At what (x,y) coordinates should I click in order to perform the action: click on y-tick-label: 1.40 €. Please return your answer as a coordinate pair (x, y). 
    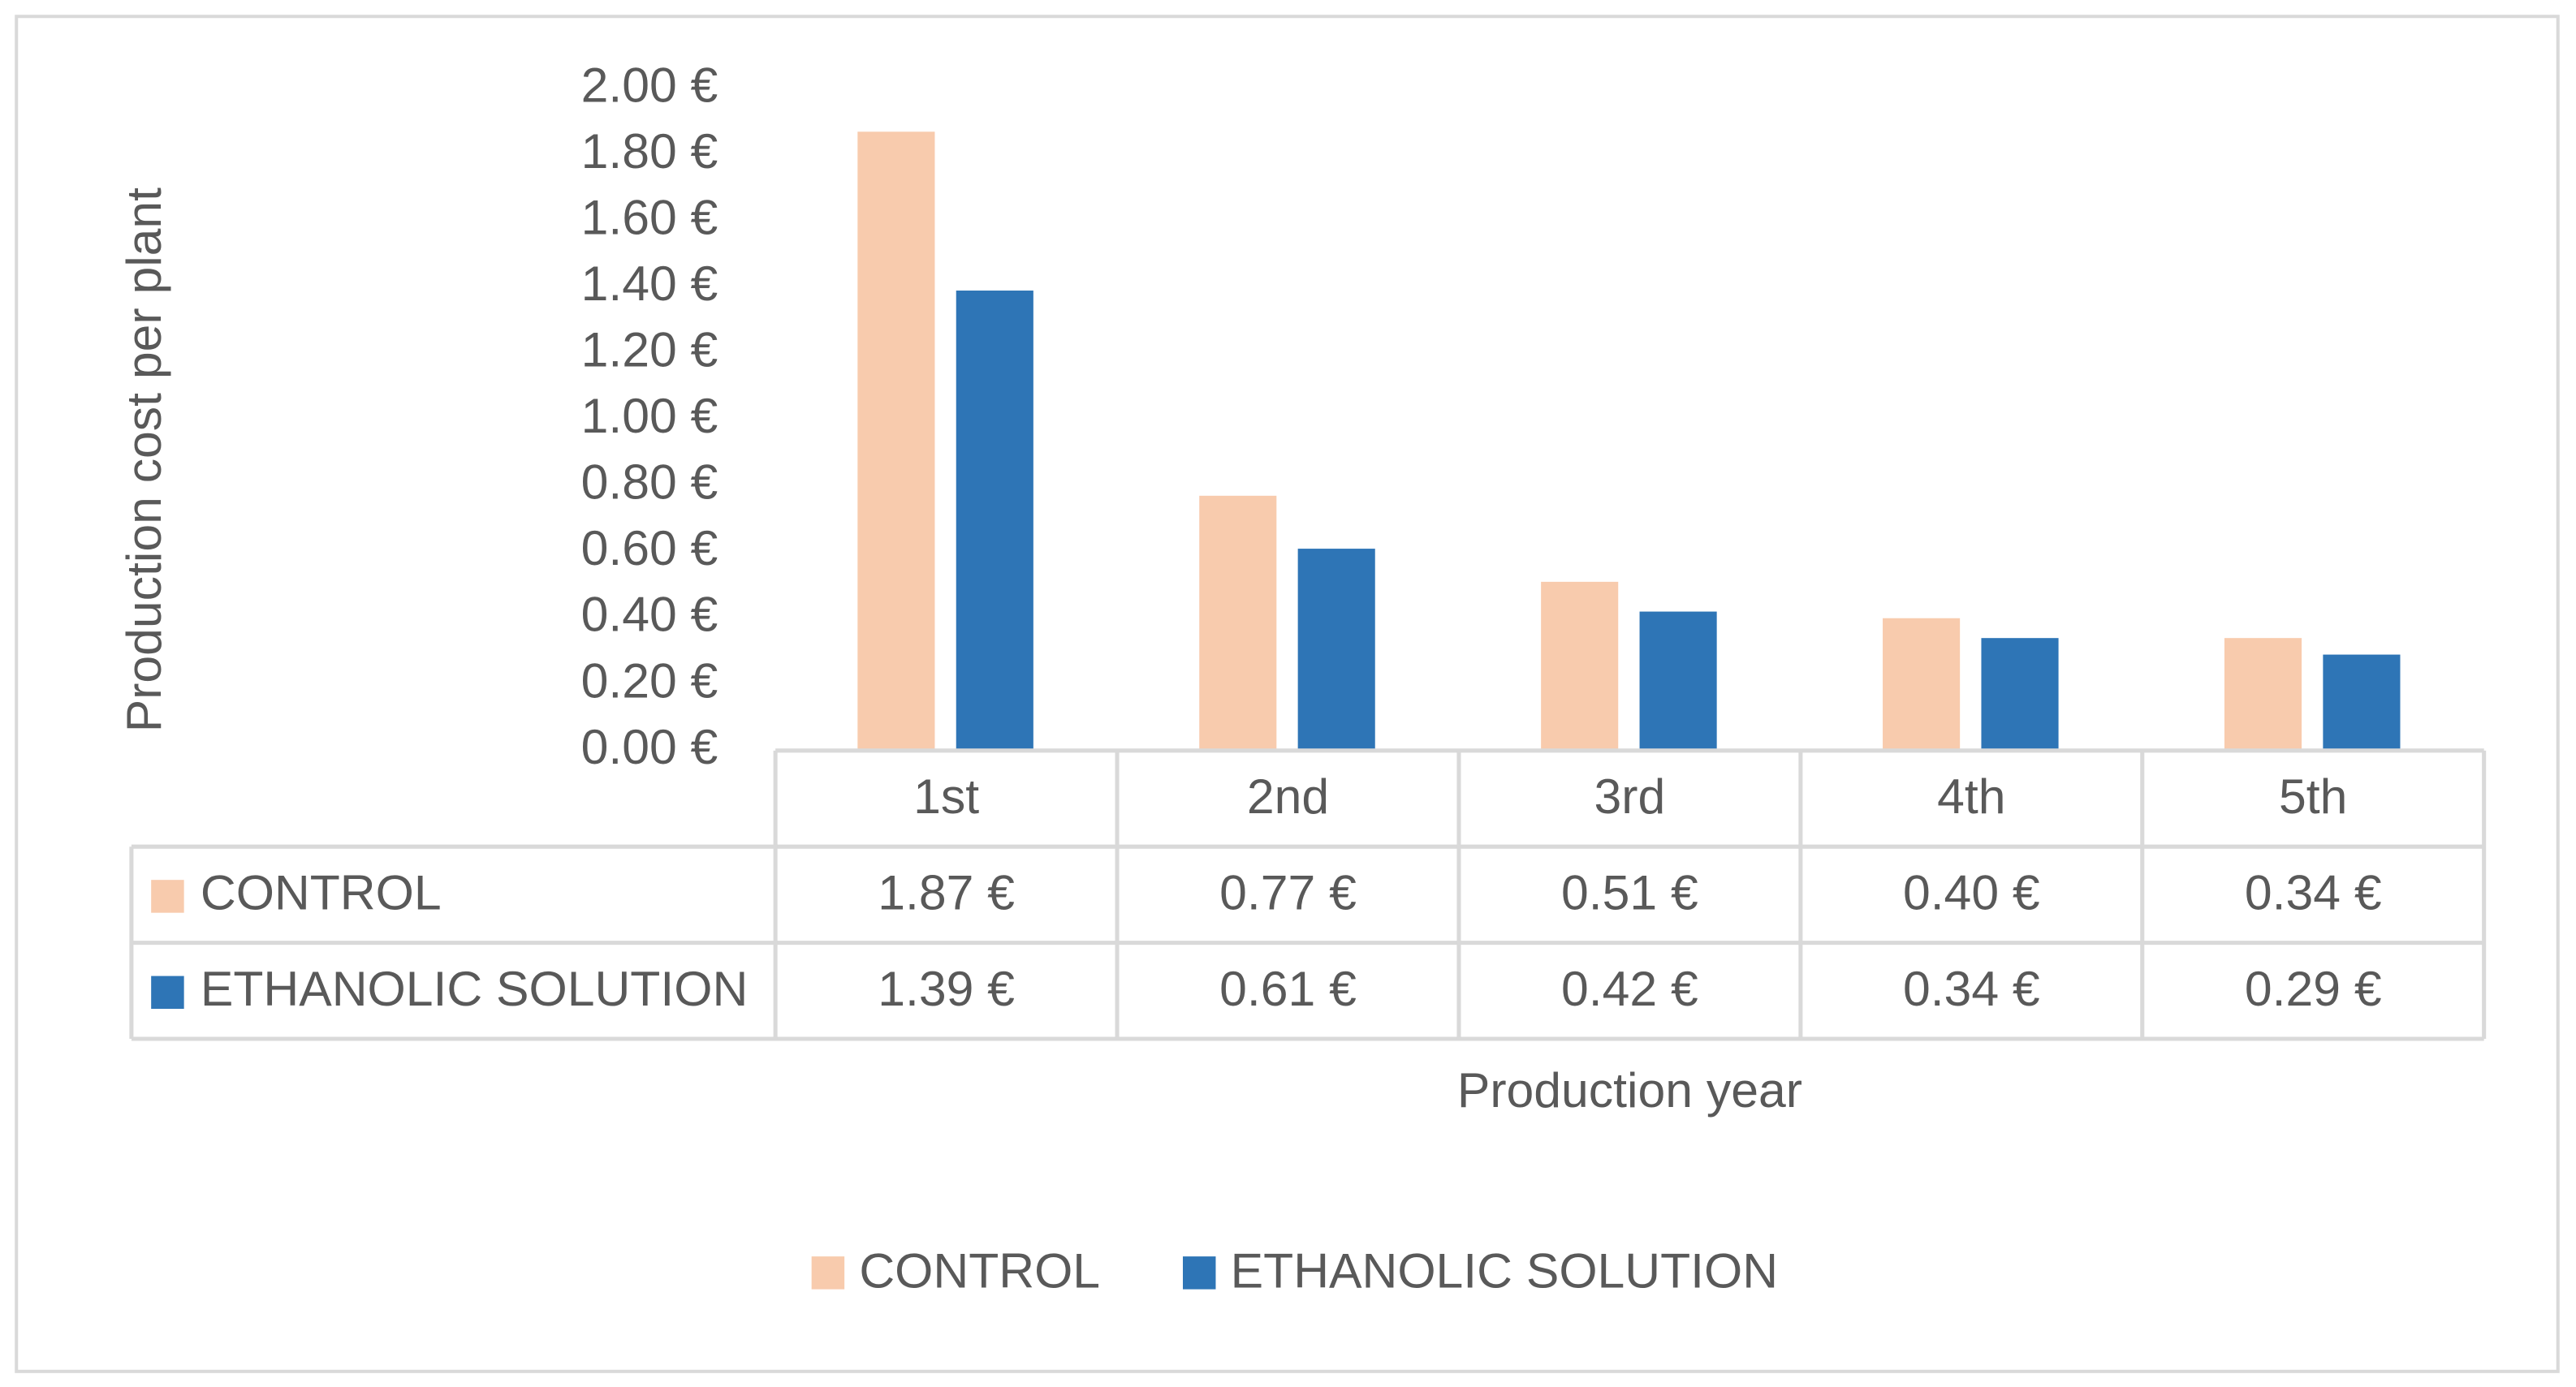
    Looking at the image, I should click on (649, 283).